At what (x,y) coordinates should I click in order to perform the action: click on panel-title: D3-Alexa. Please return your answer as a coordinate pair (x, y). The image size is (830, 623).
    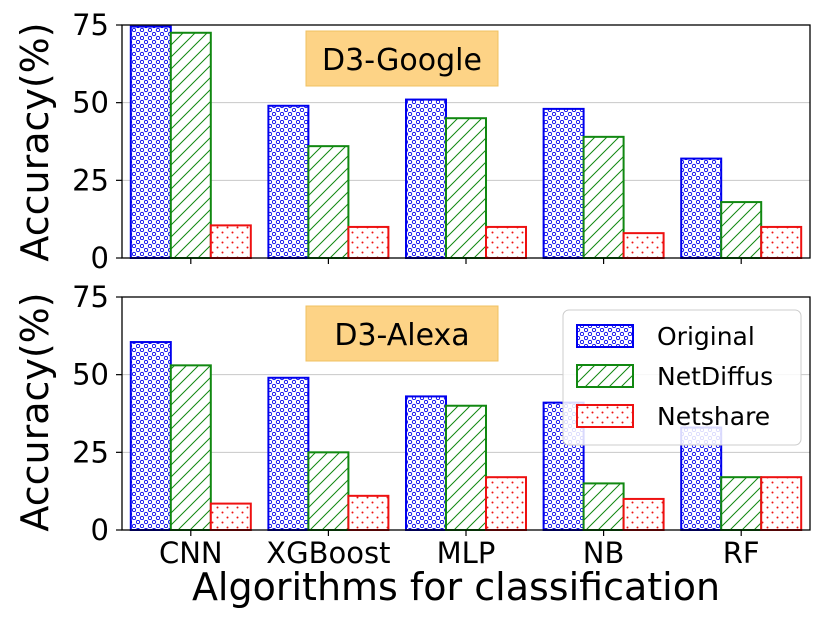
    Looking at the image, I should click on (401, 335).